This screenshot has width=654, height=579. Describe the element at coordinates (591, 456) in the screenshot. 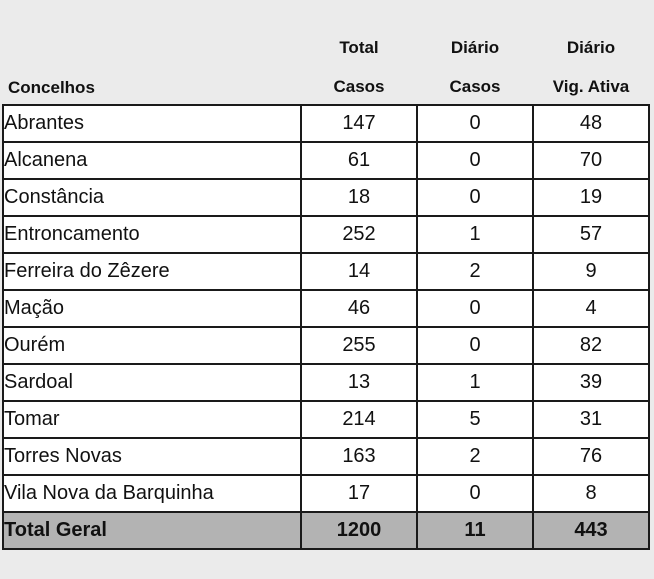

I see `vig-ativa-cell: 76` at that location.